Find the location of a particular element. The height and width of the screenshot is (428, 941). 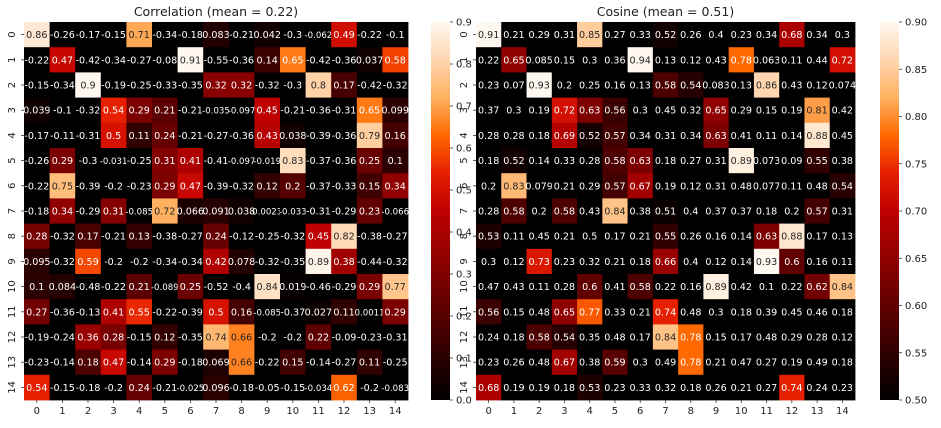

cell-label: 0.21 is located at coordinates (139, 287).